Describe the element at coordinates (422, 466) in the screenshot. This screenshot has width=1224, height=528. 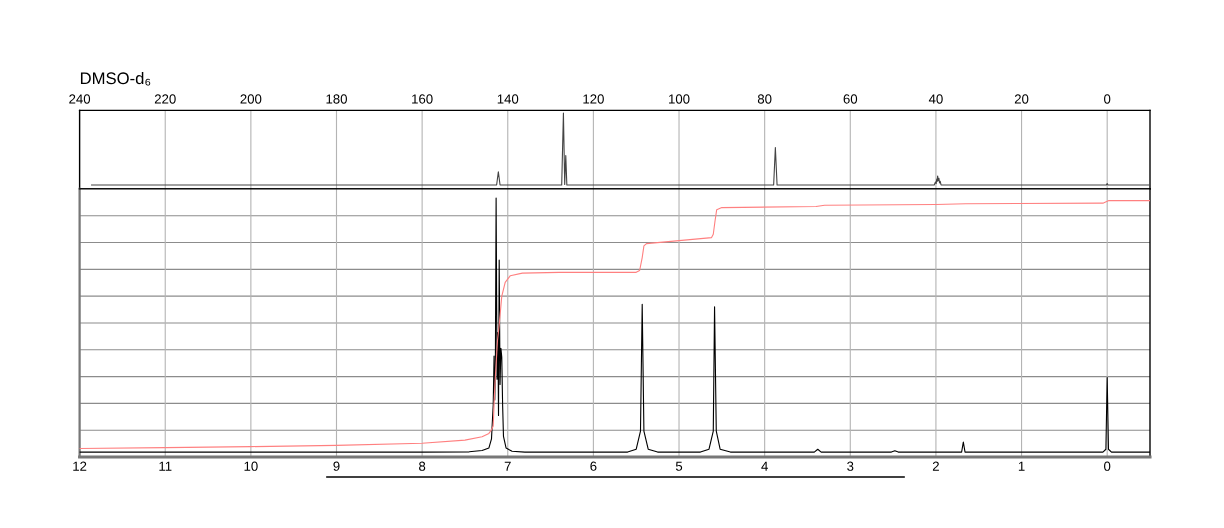
I see `x-tick-label: 8` at that location.